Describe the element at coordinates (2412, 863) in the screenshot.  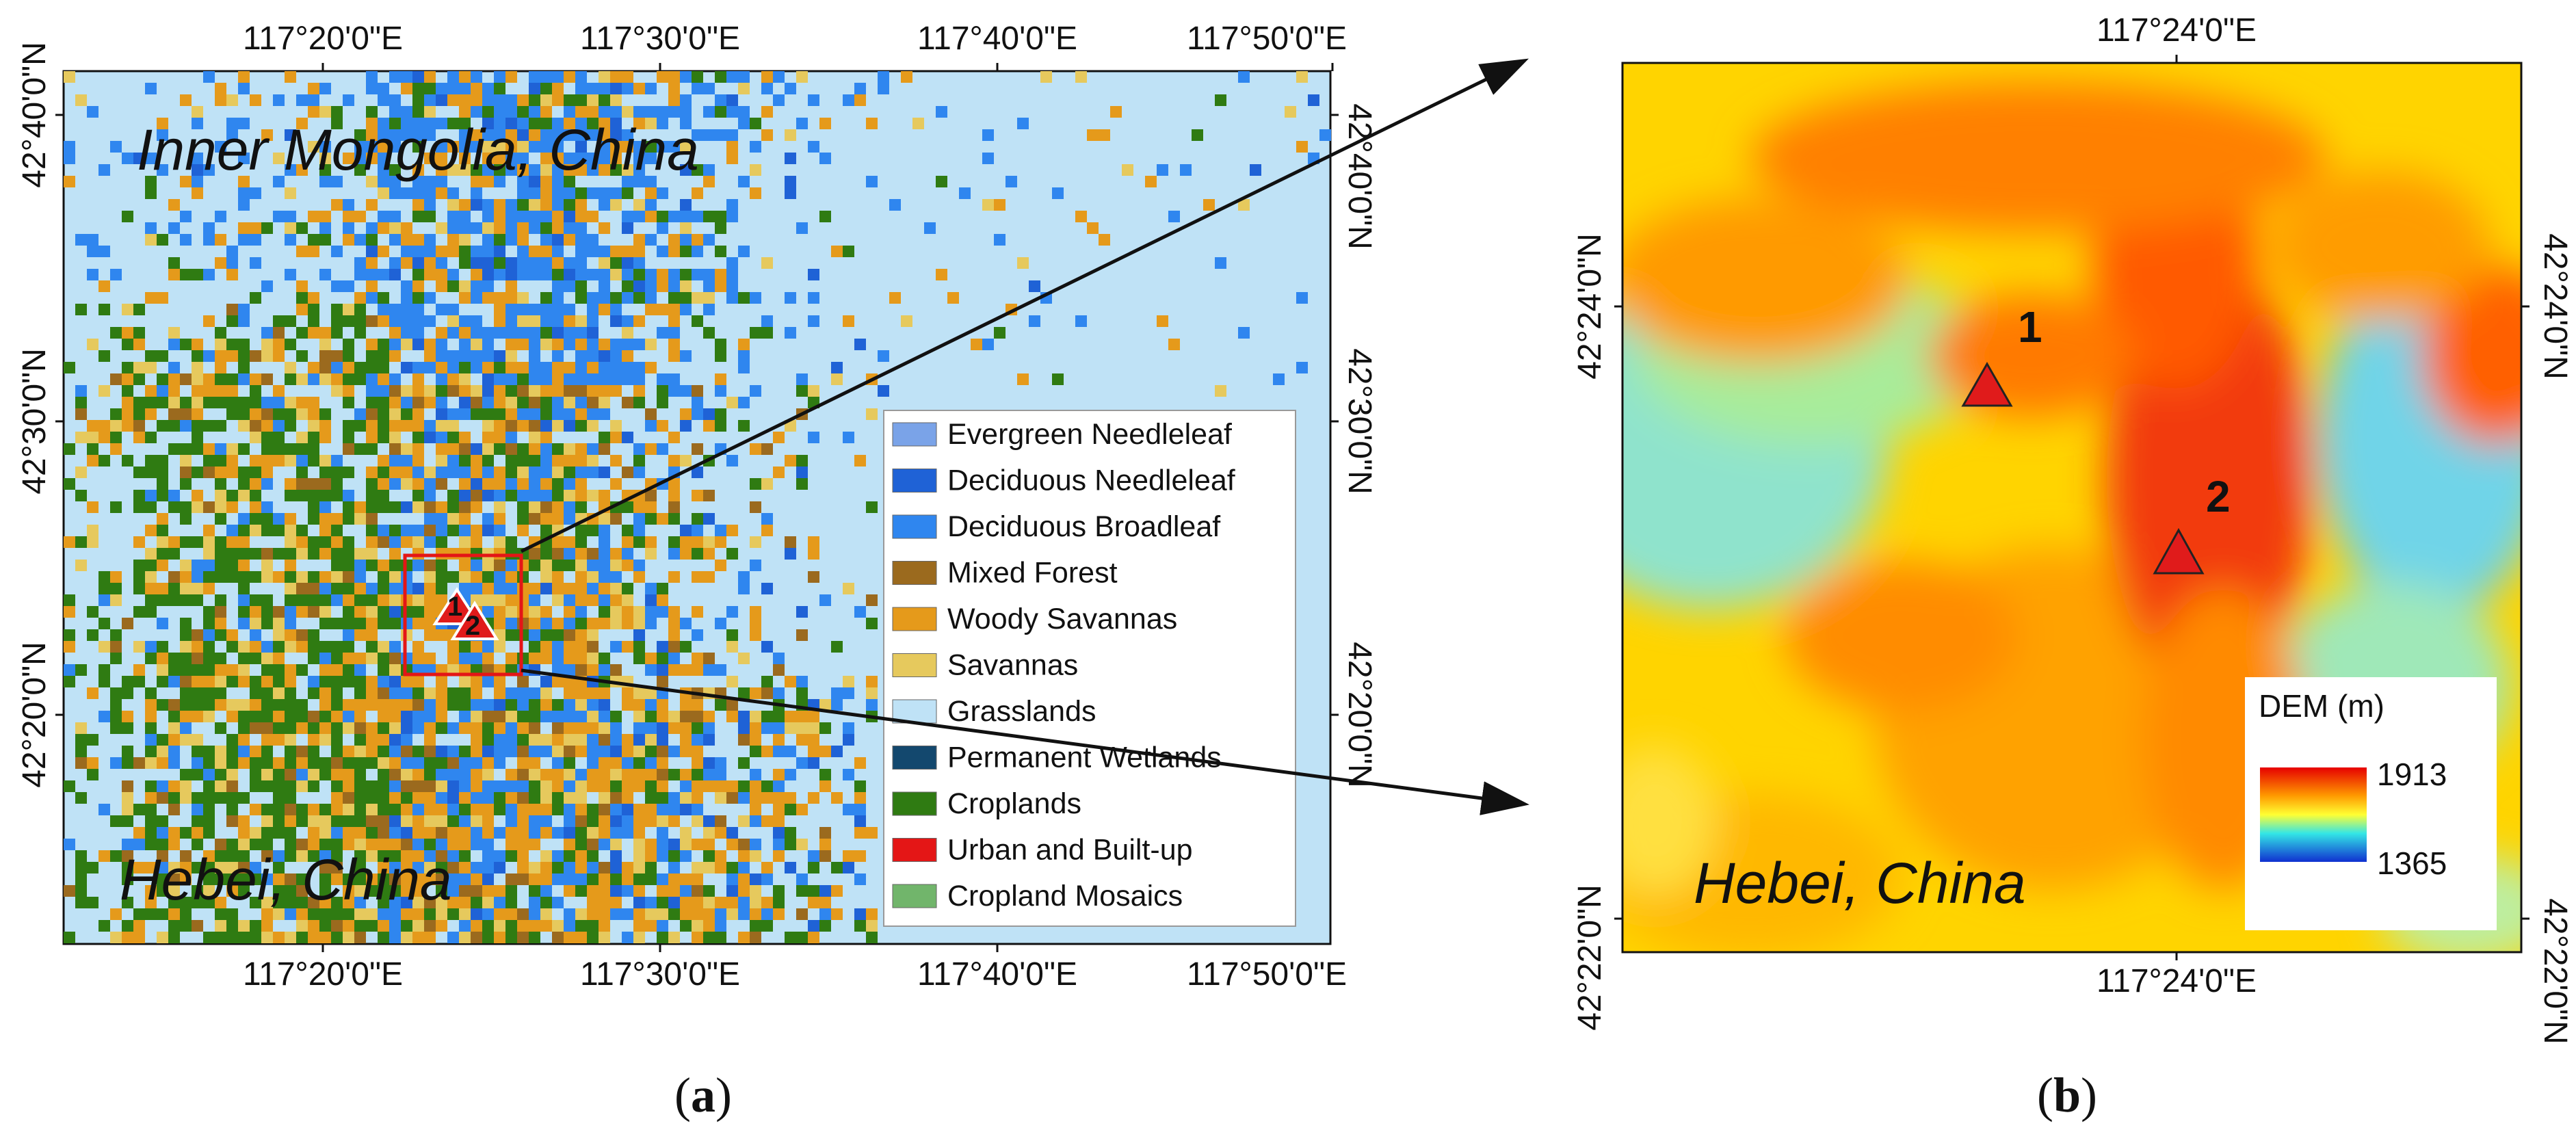
I see `dem-min-value: 1365` at that location.